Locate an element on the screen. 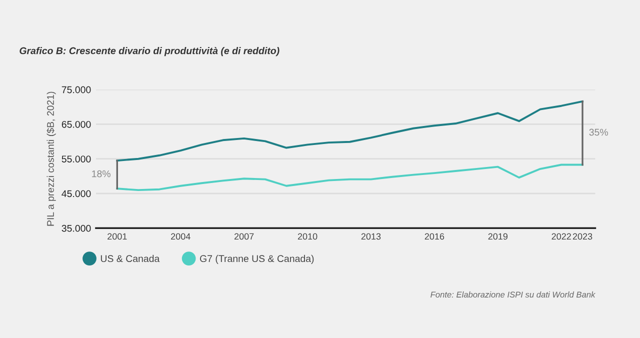  y-tick-label: 75.000 is located at coordinates (76, 90).